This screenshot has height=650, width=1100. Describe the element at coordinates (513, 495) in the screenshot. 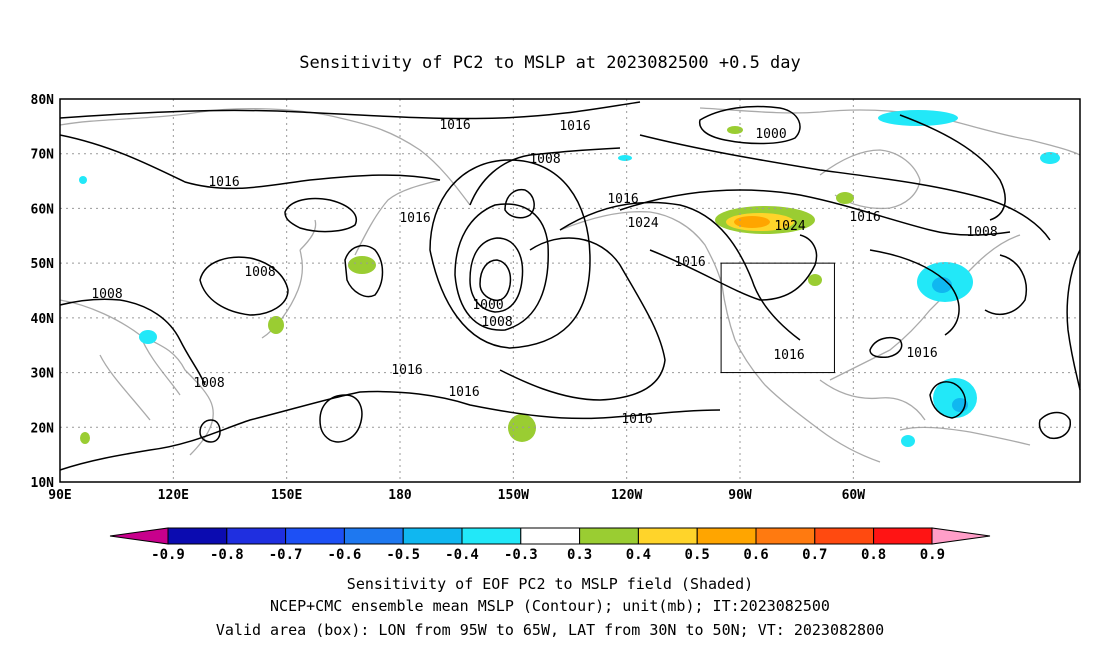

I see `lon-tick-label: 150W` at that location.